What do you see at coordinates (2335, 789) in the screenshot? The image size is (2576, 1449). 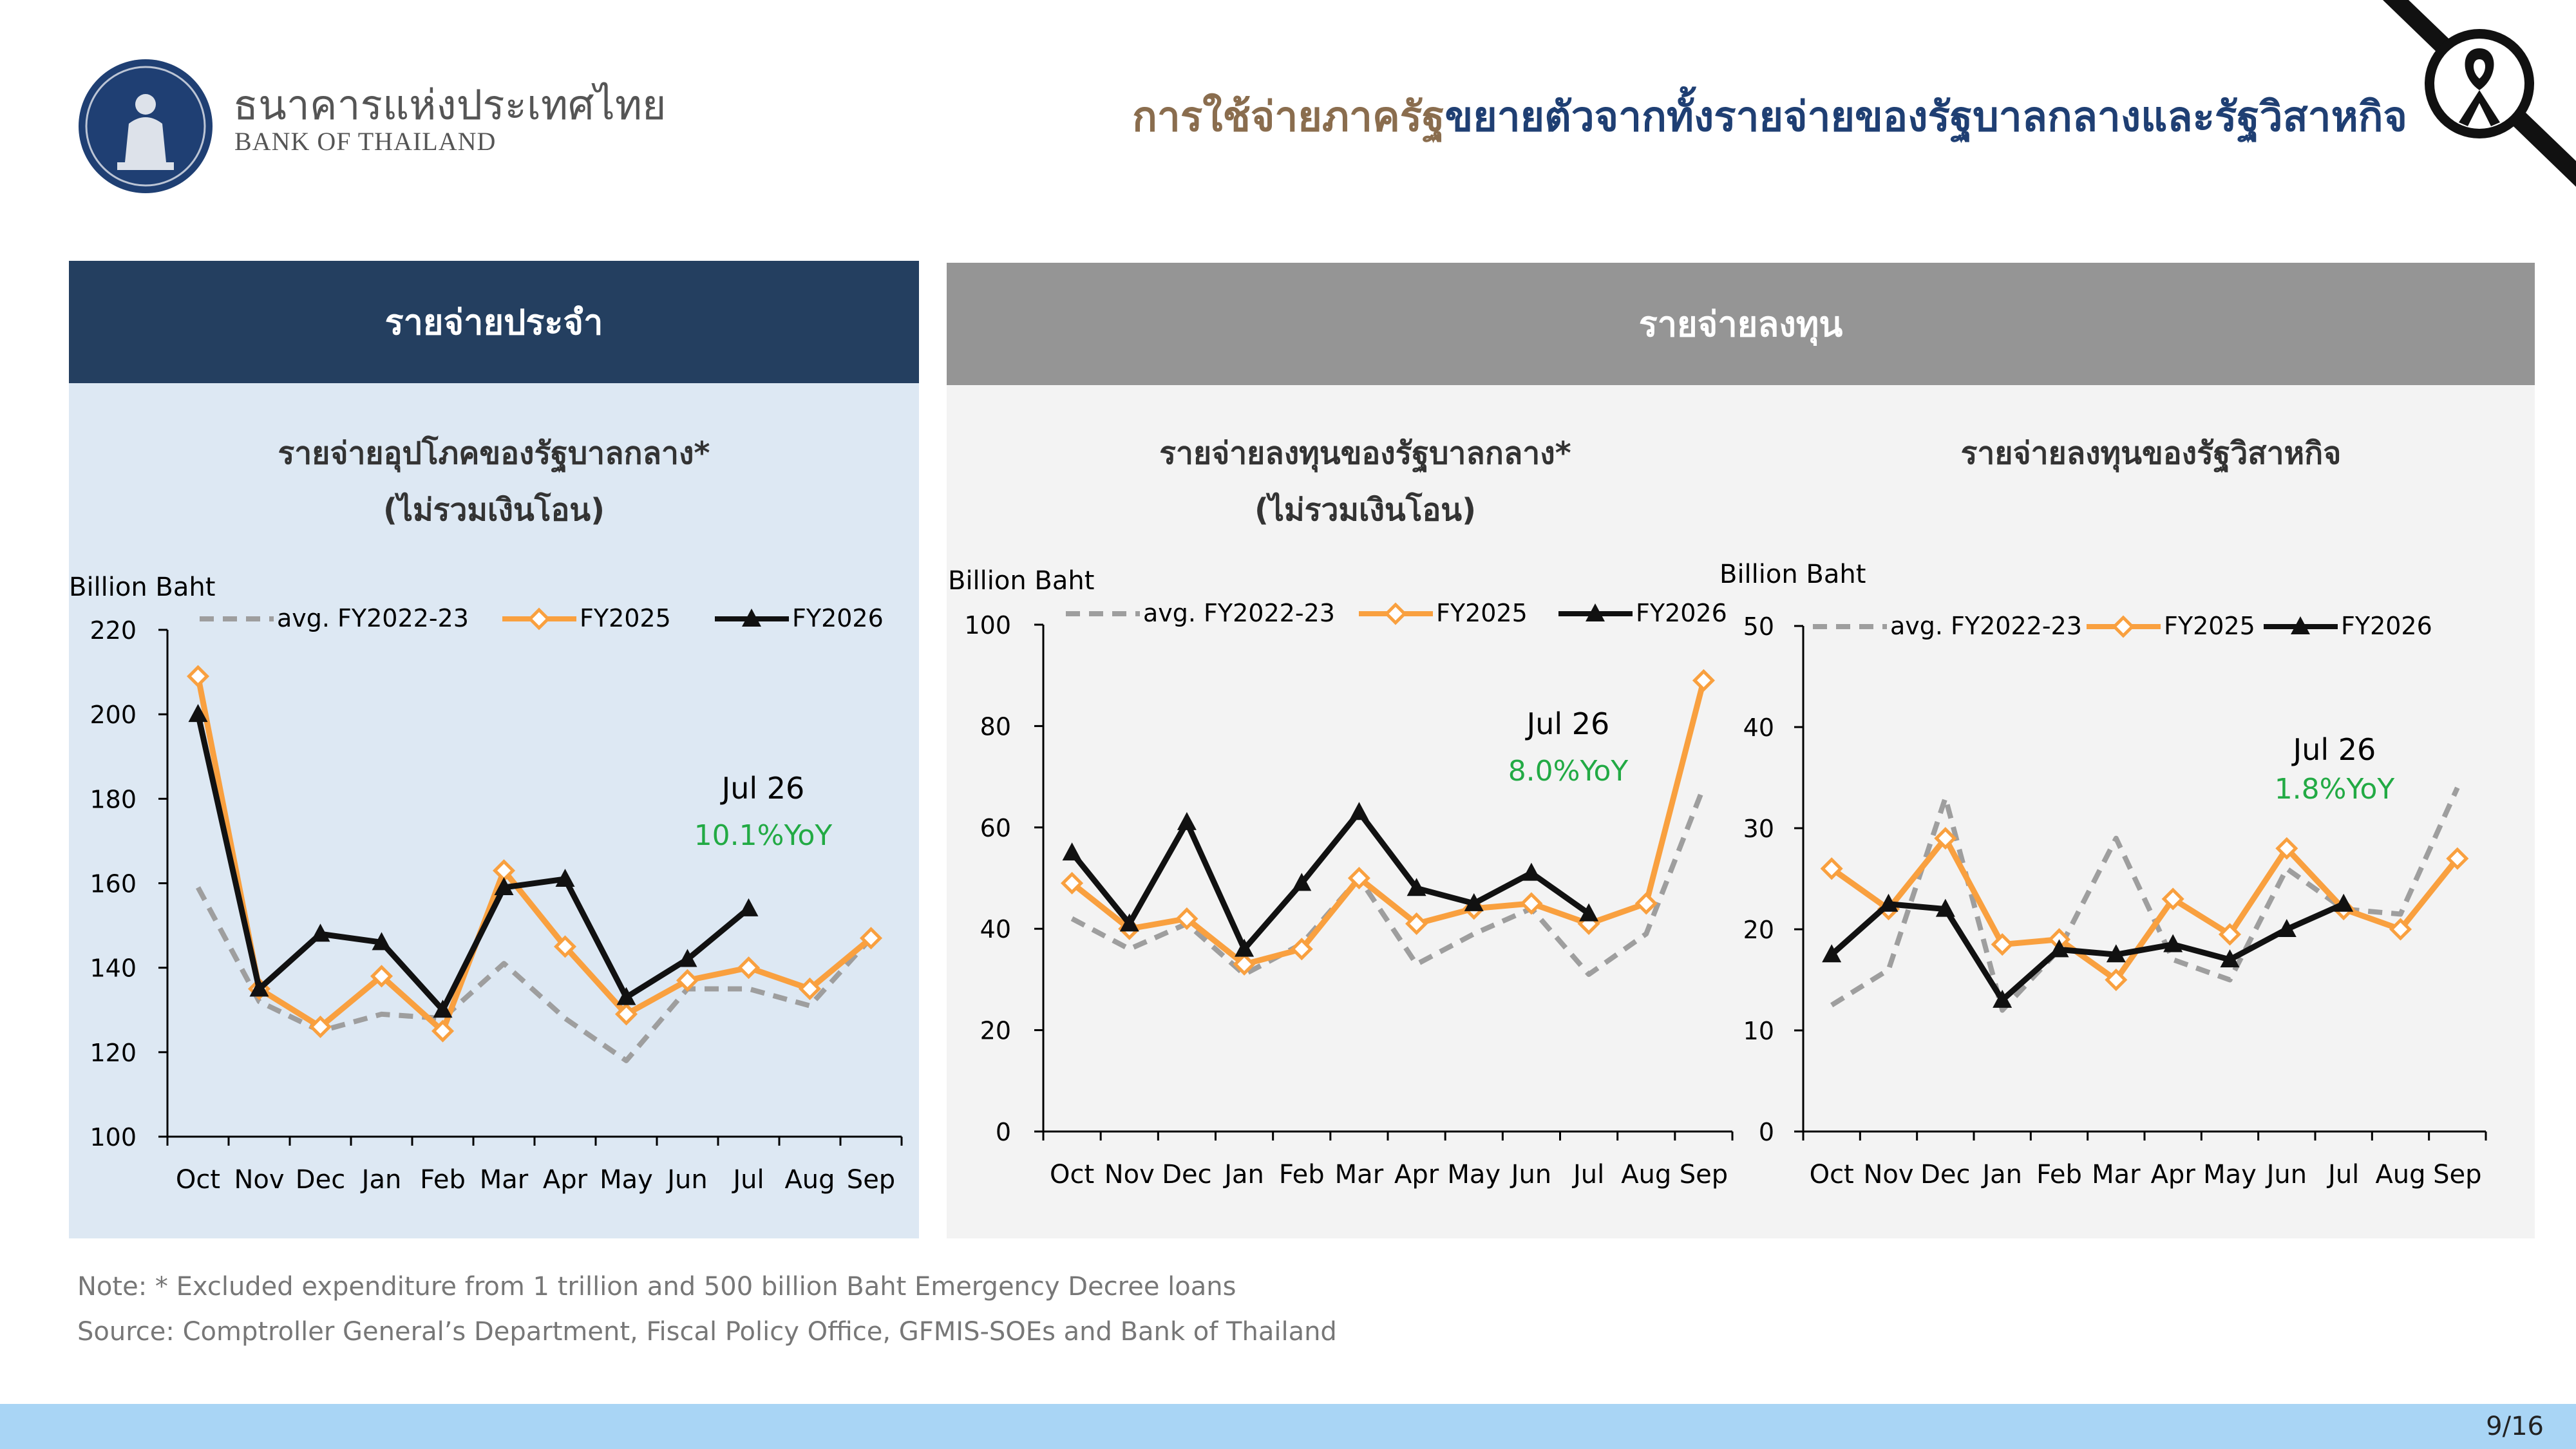 I see `chart-3-annotation-value: 1.8%YoY` at bounding box center [2335, 789].